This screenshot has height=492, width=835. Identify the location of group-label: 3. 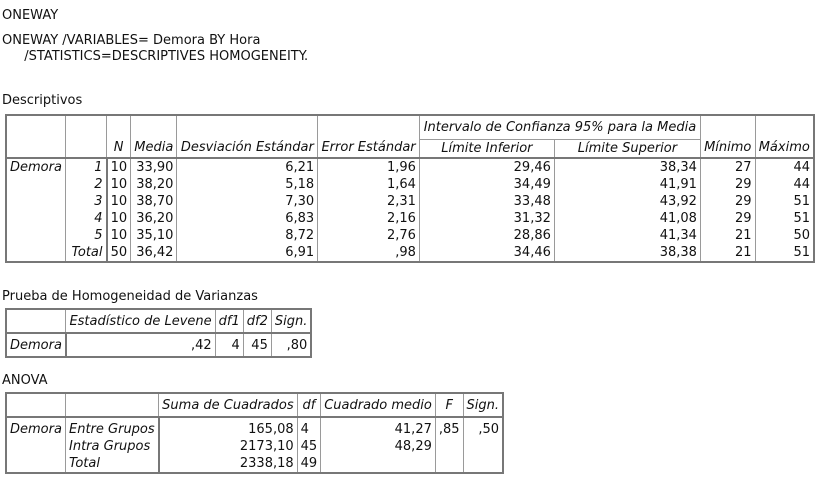
(98, 201).